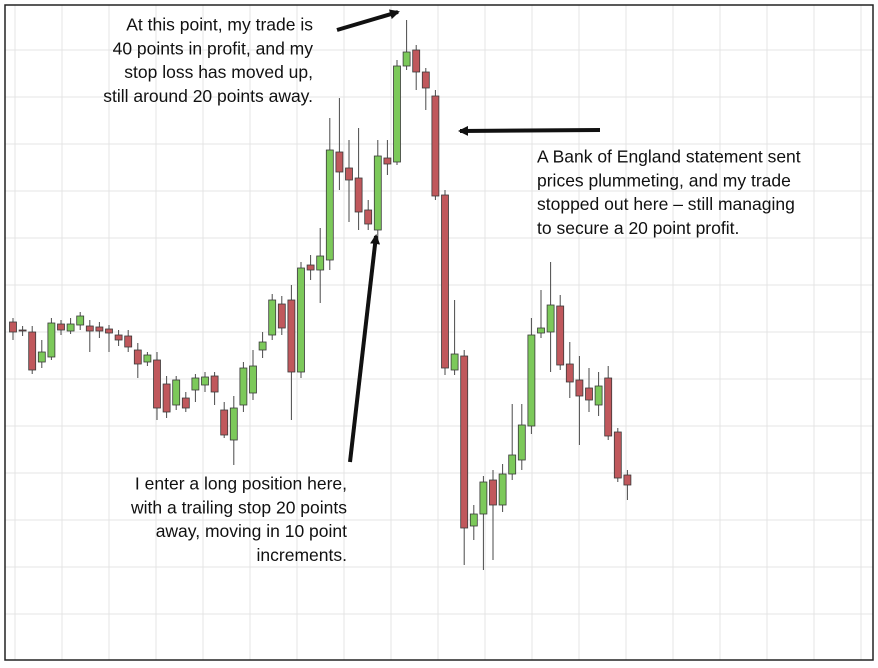 The height and width of the screenshot is (668, 878). What do you see at coordinates (664, 180) in the screenshot?
I see `annotation-line: prices plummeting, and my trade` at bounding box center [664, 180].